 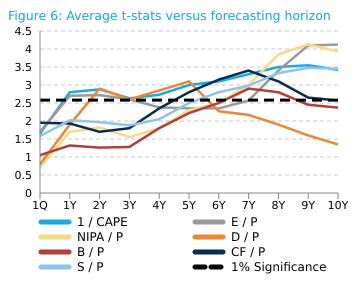 I want to click on x-tick-label: 9Y, so click(x=308, y=205).